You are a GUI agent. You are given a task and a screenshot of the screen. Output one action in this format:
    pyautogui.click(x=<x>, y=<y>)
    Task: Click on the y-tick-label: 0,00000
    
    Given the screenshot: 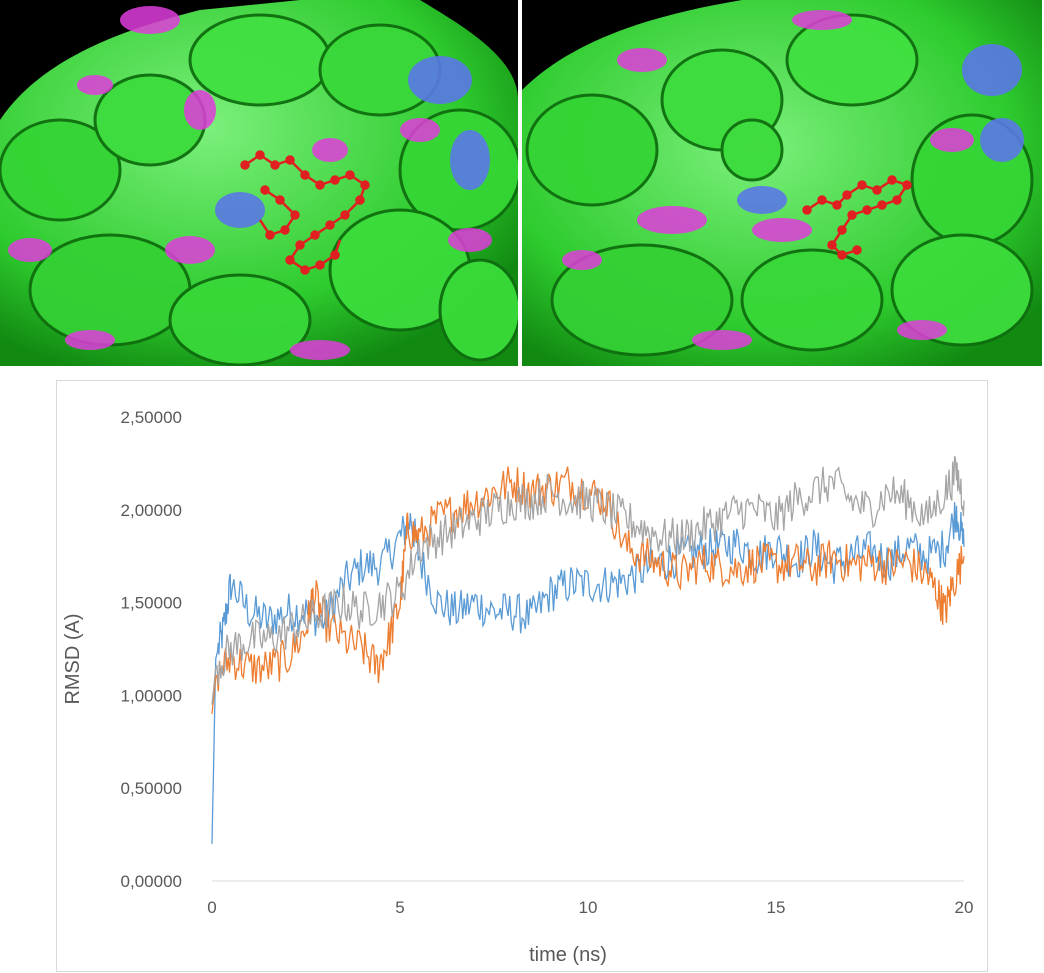 What is the action you would take?
    pyautogui.click(x=151, y=881)
    